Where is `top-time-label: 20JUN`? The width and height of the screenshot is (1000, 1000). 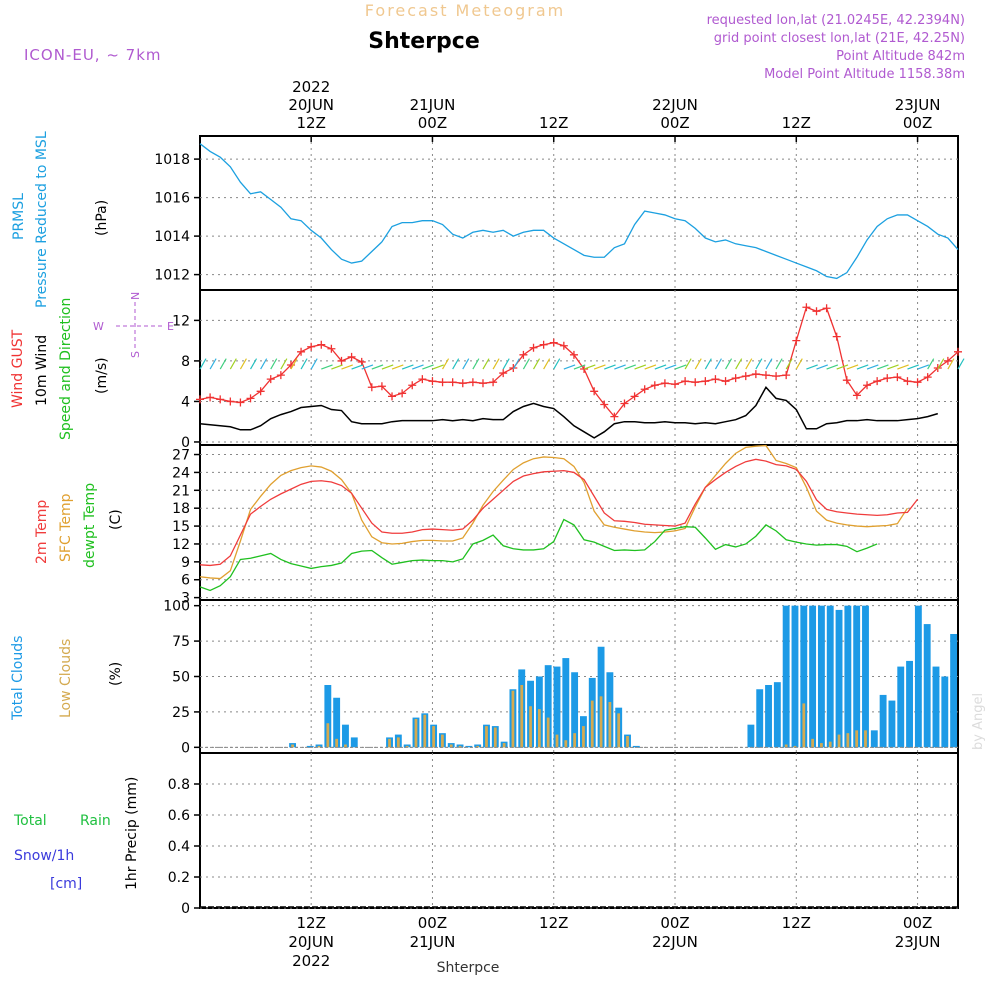
top-time-label: 20JUN is located at coordinates (311, 105).